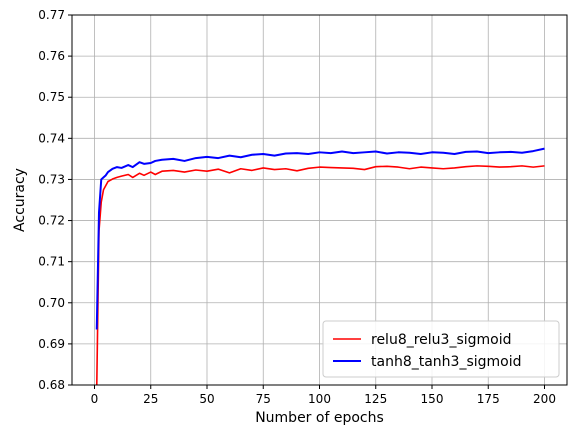 This screenshot has height=439, width=577. What do you see at coordinates (51, 15) in the screenshot?
I see `y-tick-label: 0.77` at bounding box center [51, 15].